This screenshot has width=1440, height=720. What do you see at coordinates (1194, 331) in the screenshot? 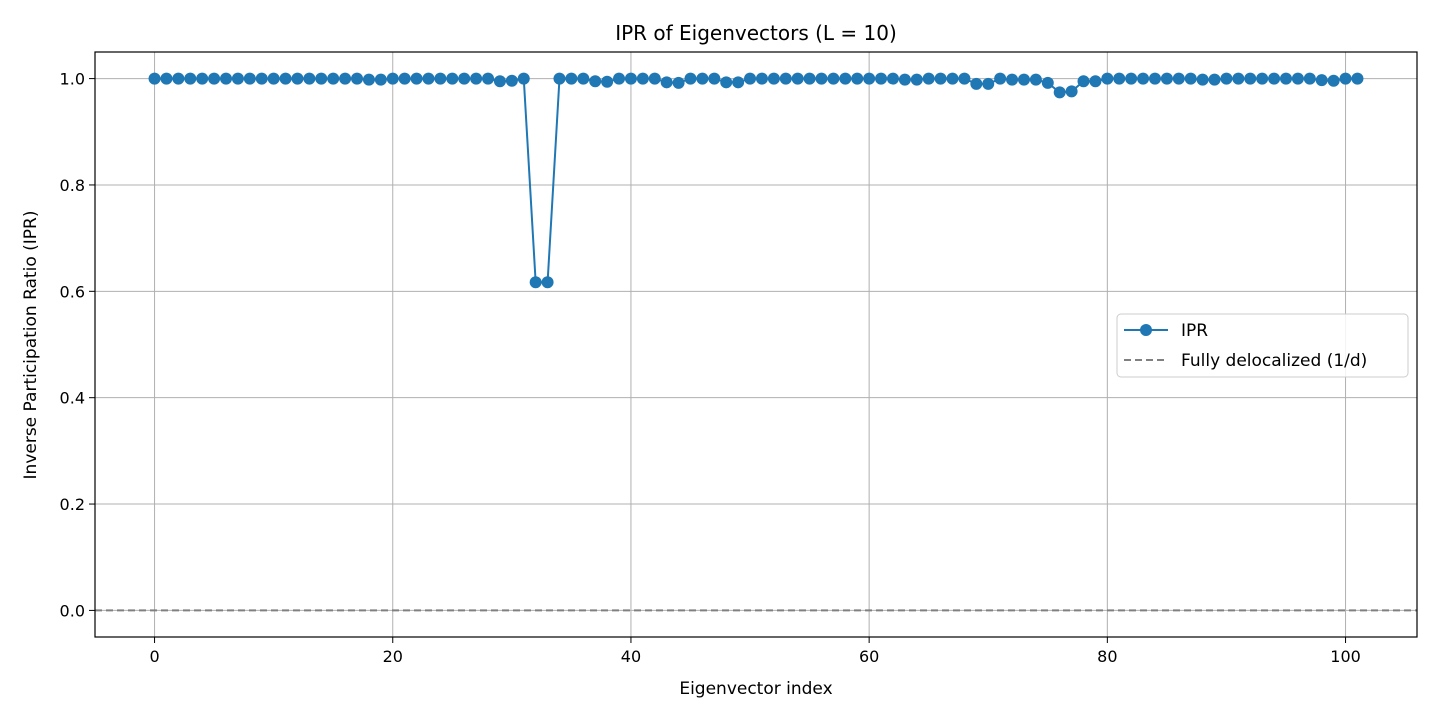
I see `legend-ipr-label: IPR` at bounding box center [1194, 331].